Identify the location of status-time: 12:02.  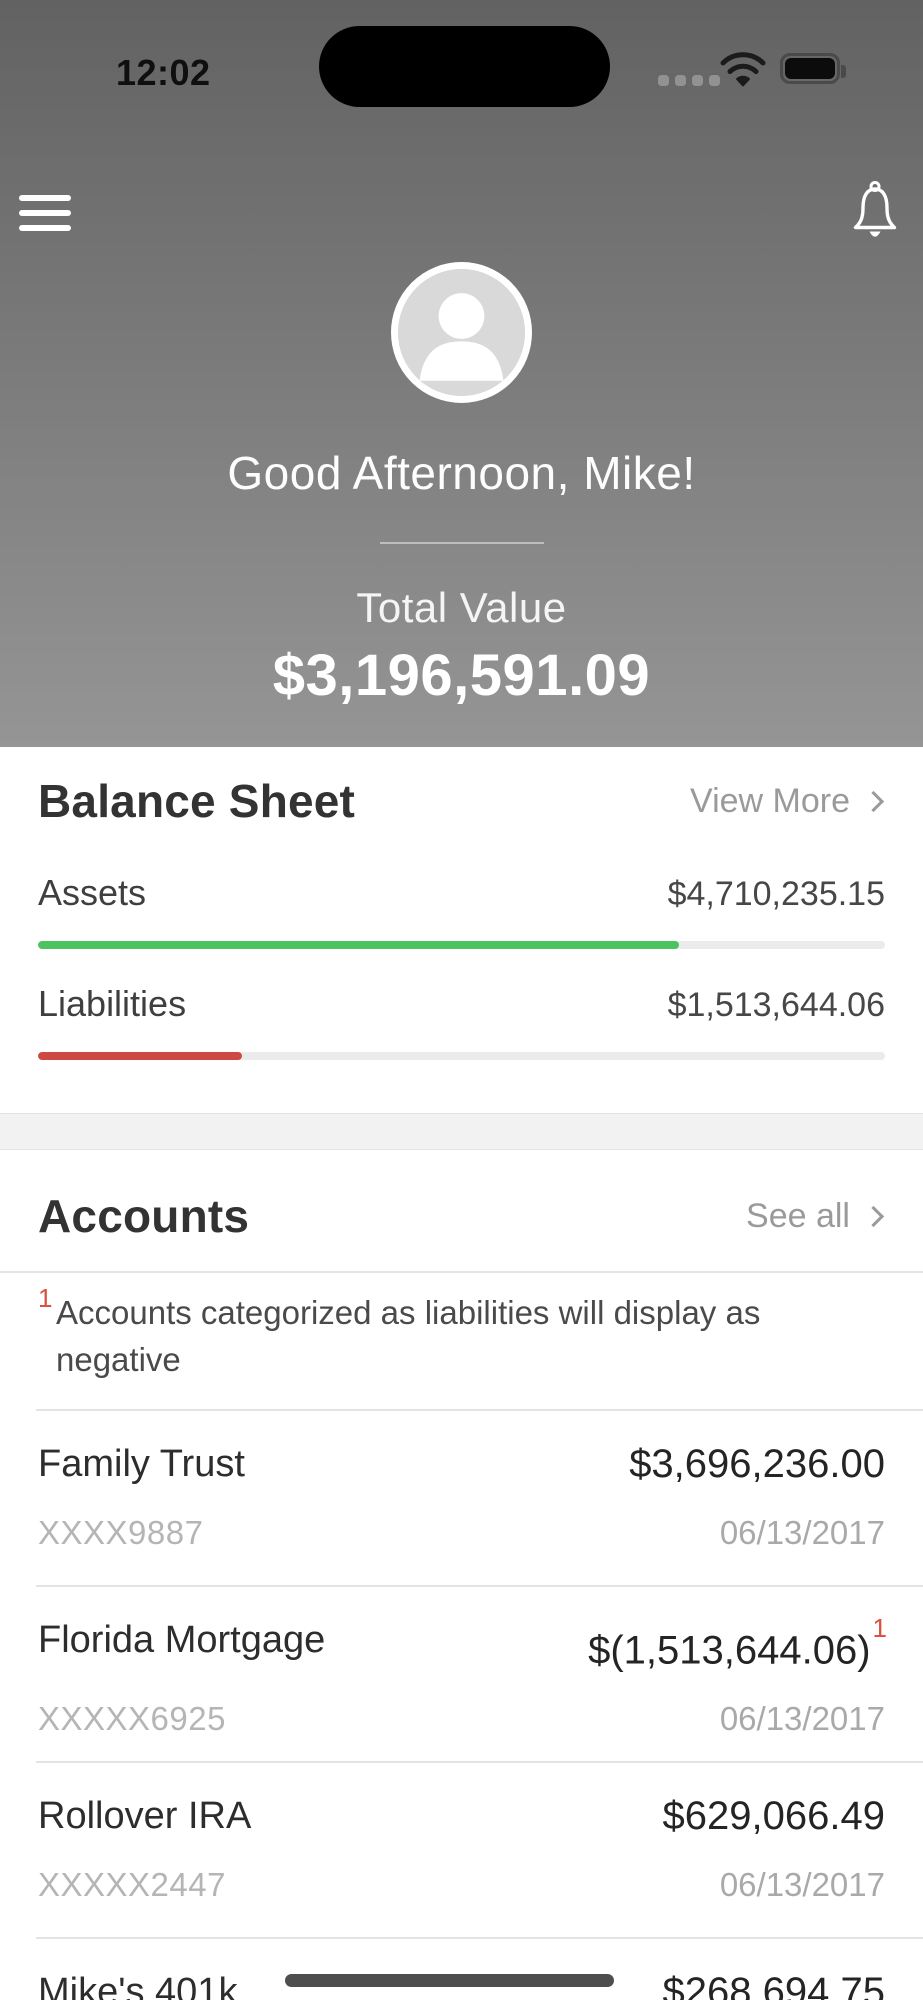
(163, 72).